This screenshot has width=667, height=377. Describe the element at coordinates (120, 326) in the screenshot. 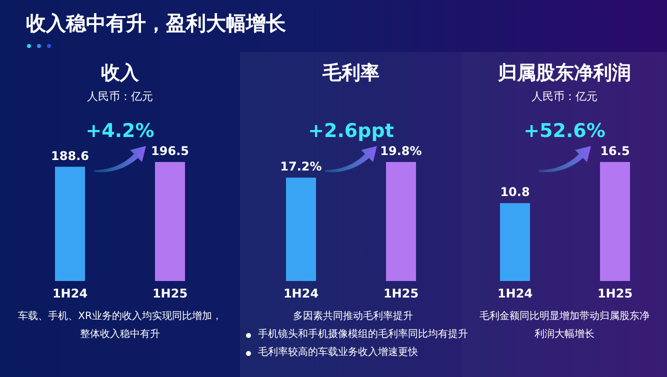

I see `text: 车载、手机、XR业务的收入均实现同比增加，整体收入稳中有升` at that location.